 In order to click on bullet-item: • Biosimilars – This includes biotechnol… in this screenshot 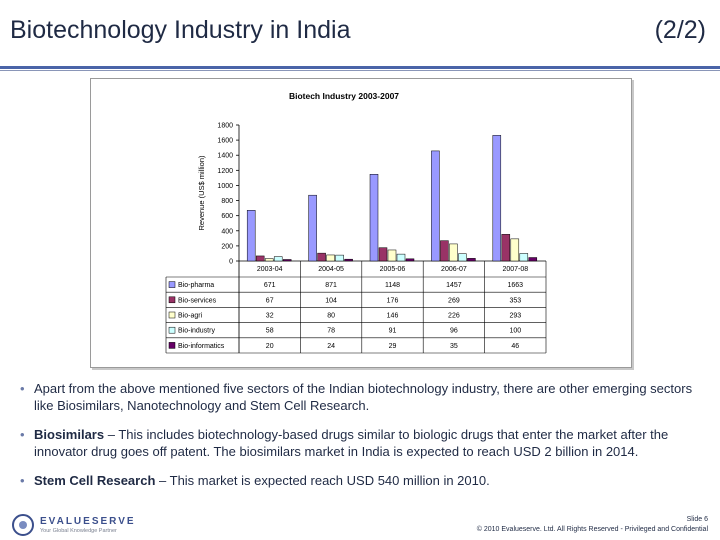, I will do `click(365, 443)`.